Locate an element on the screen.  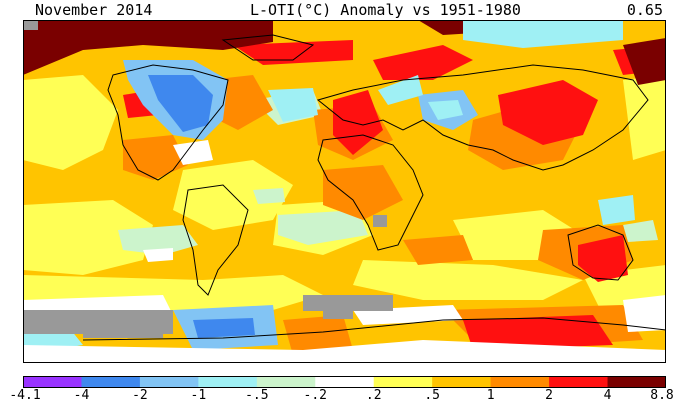
colorbar-tick-label: -4 is located at coordinates (81, 395).